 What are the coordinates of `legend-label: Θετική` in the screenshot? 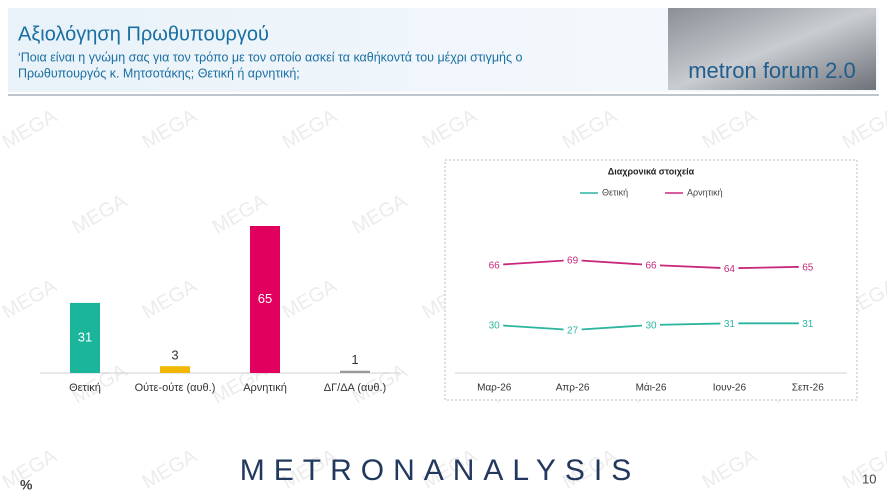 It's located at (615, 192).